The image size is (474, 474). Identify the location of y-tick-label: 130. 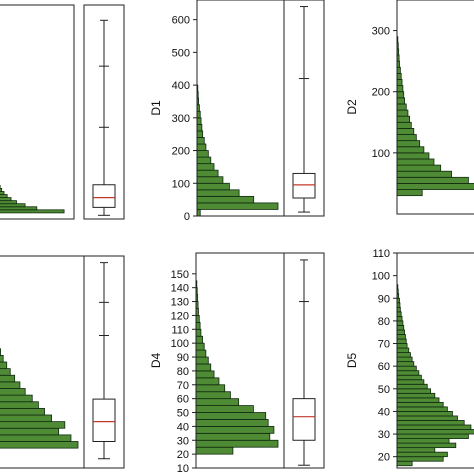
(180, 303).